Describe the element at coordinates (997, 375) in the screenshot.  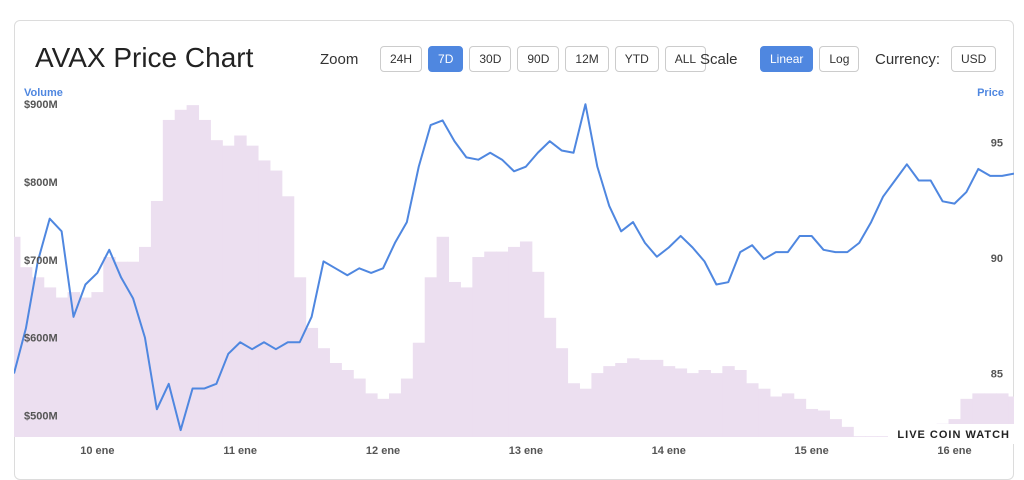
I see `y2-tick-label: 85` at that location.